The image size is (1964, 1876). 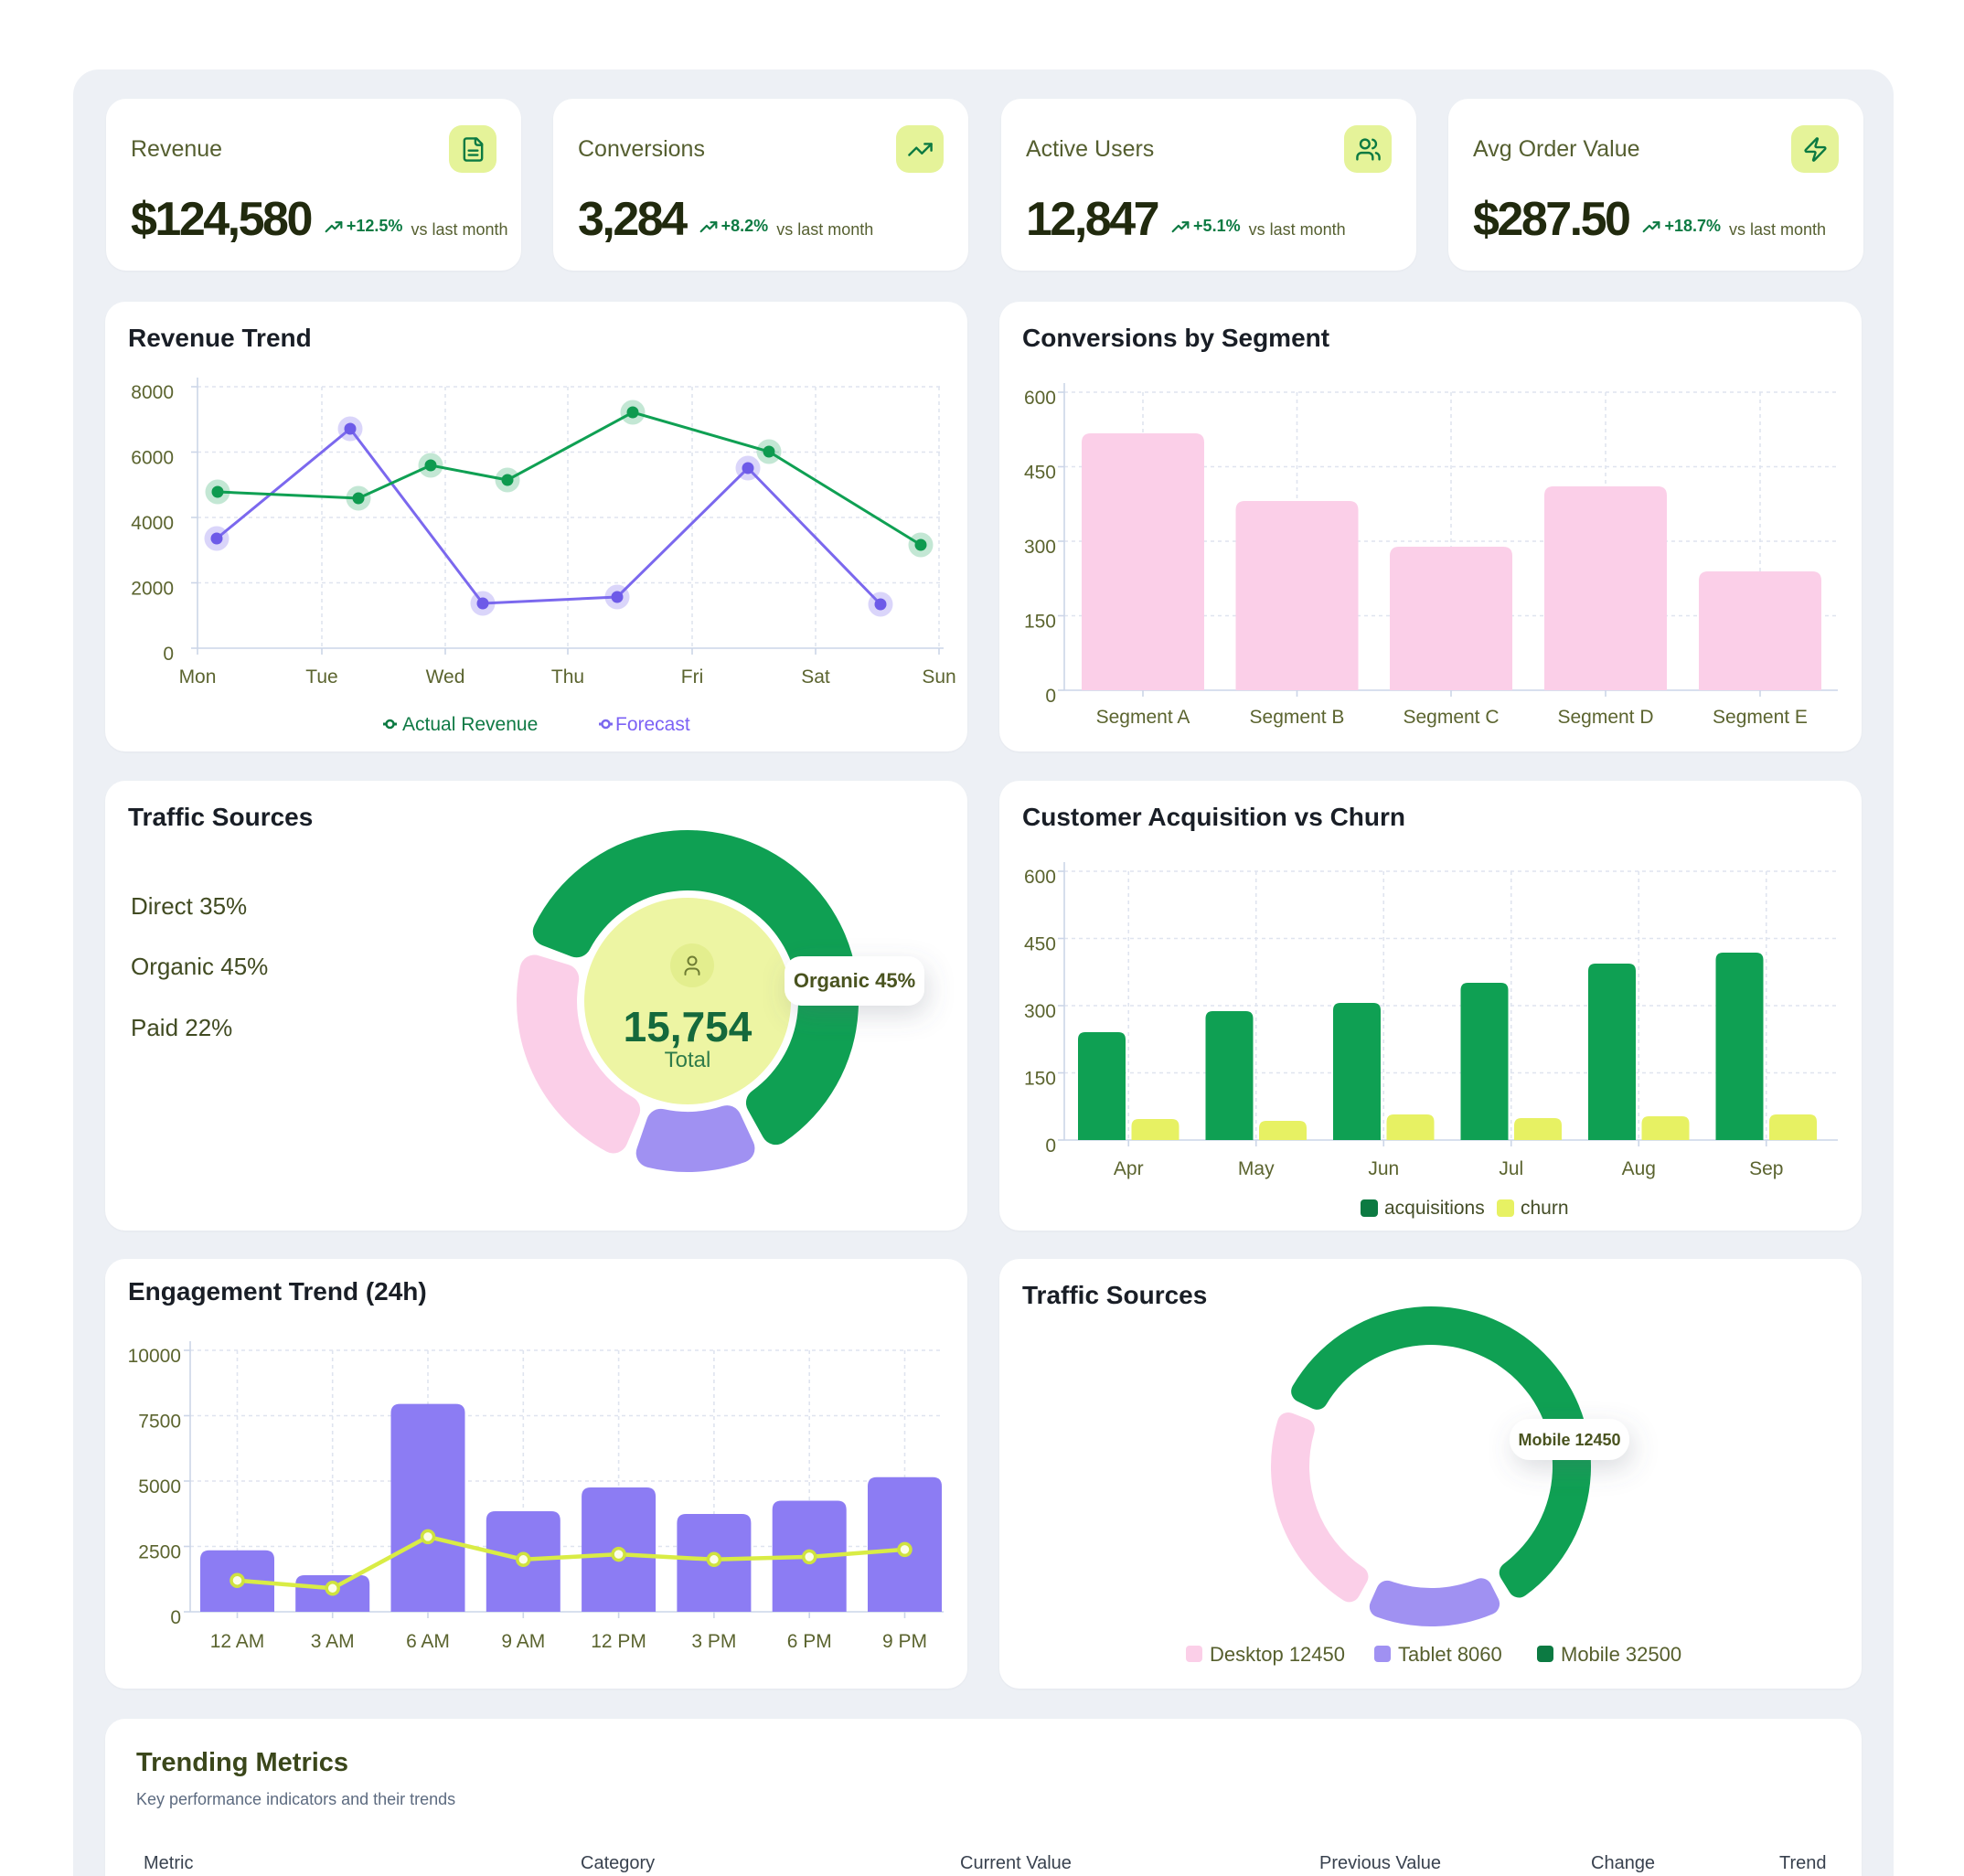 I want to click on svg-text: 8000, so click(x=152, y=392).